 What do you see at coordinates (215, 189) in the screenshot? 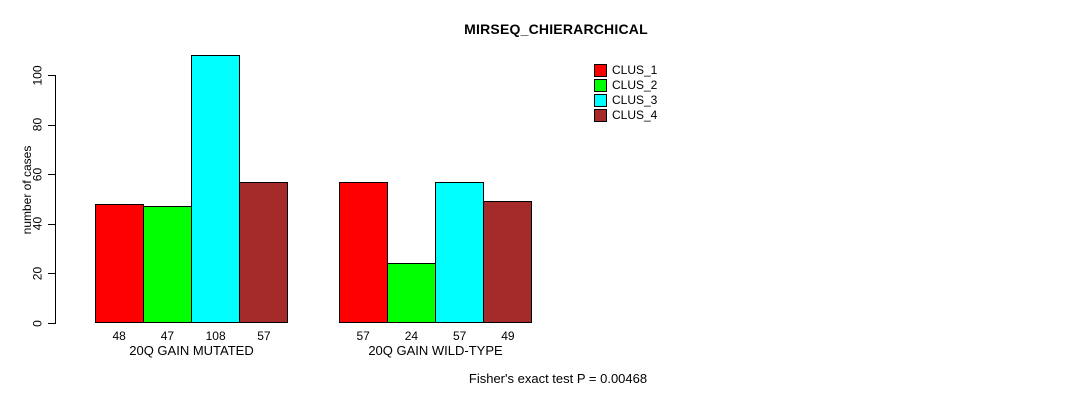
I see `bar-clus_3-group1` at bounding box center [215, 189].